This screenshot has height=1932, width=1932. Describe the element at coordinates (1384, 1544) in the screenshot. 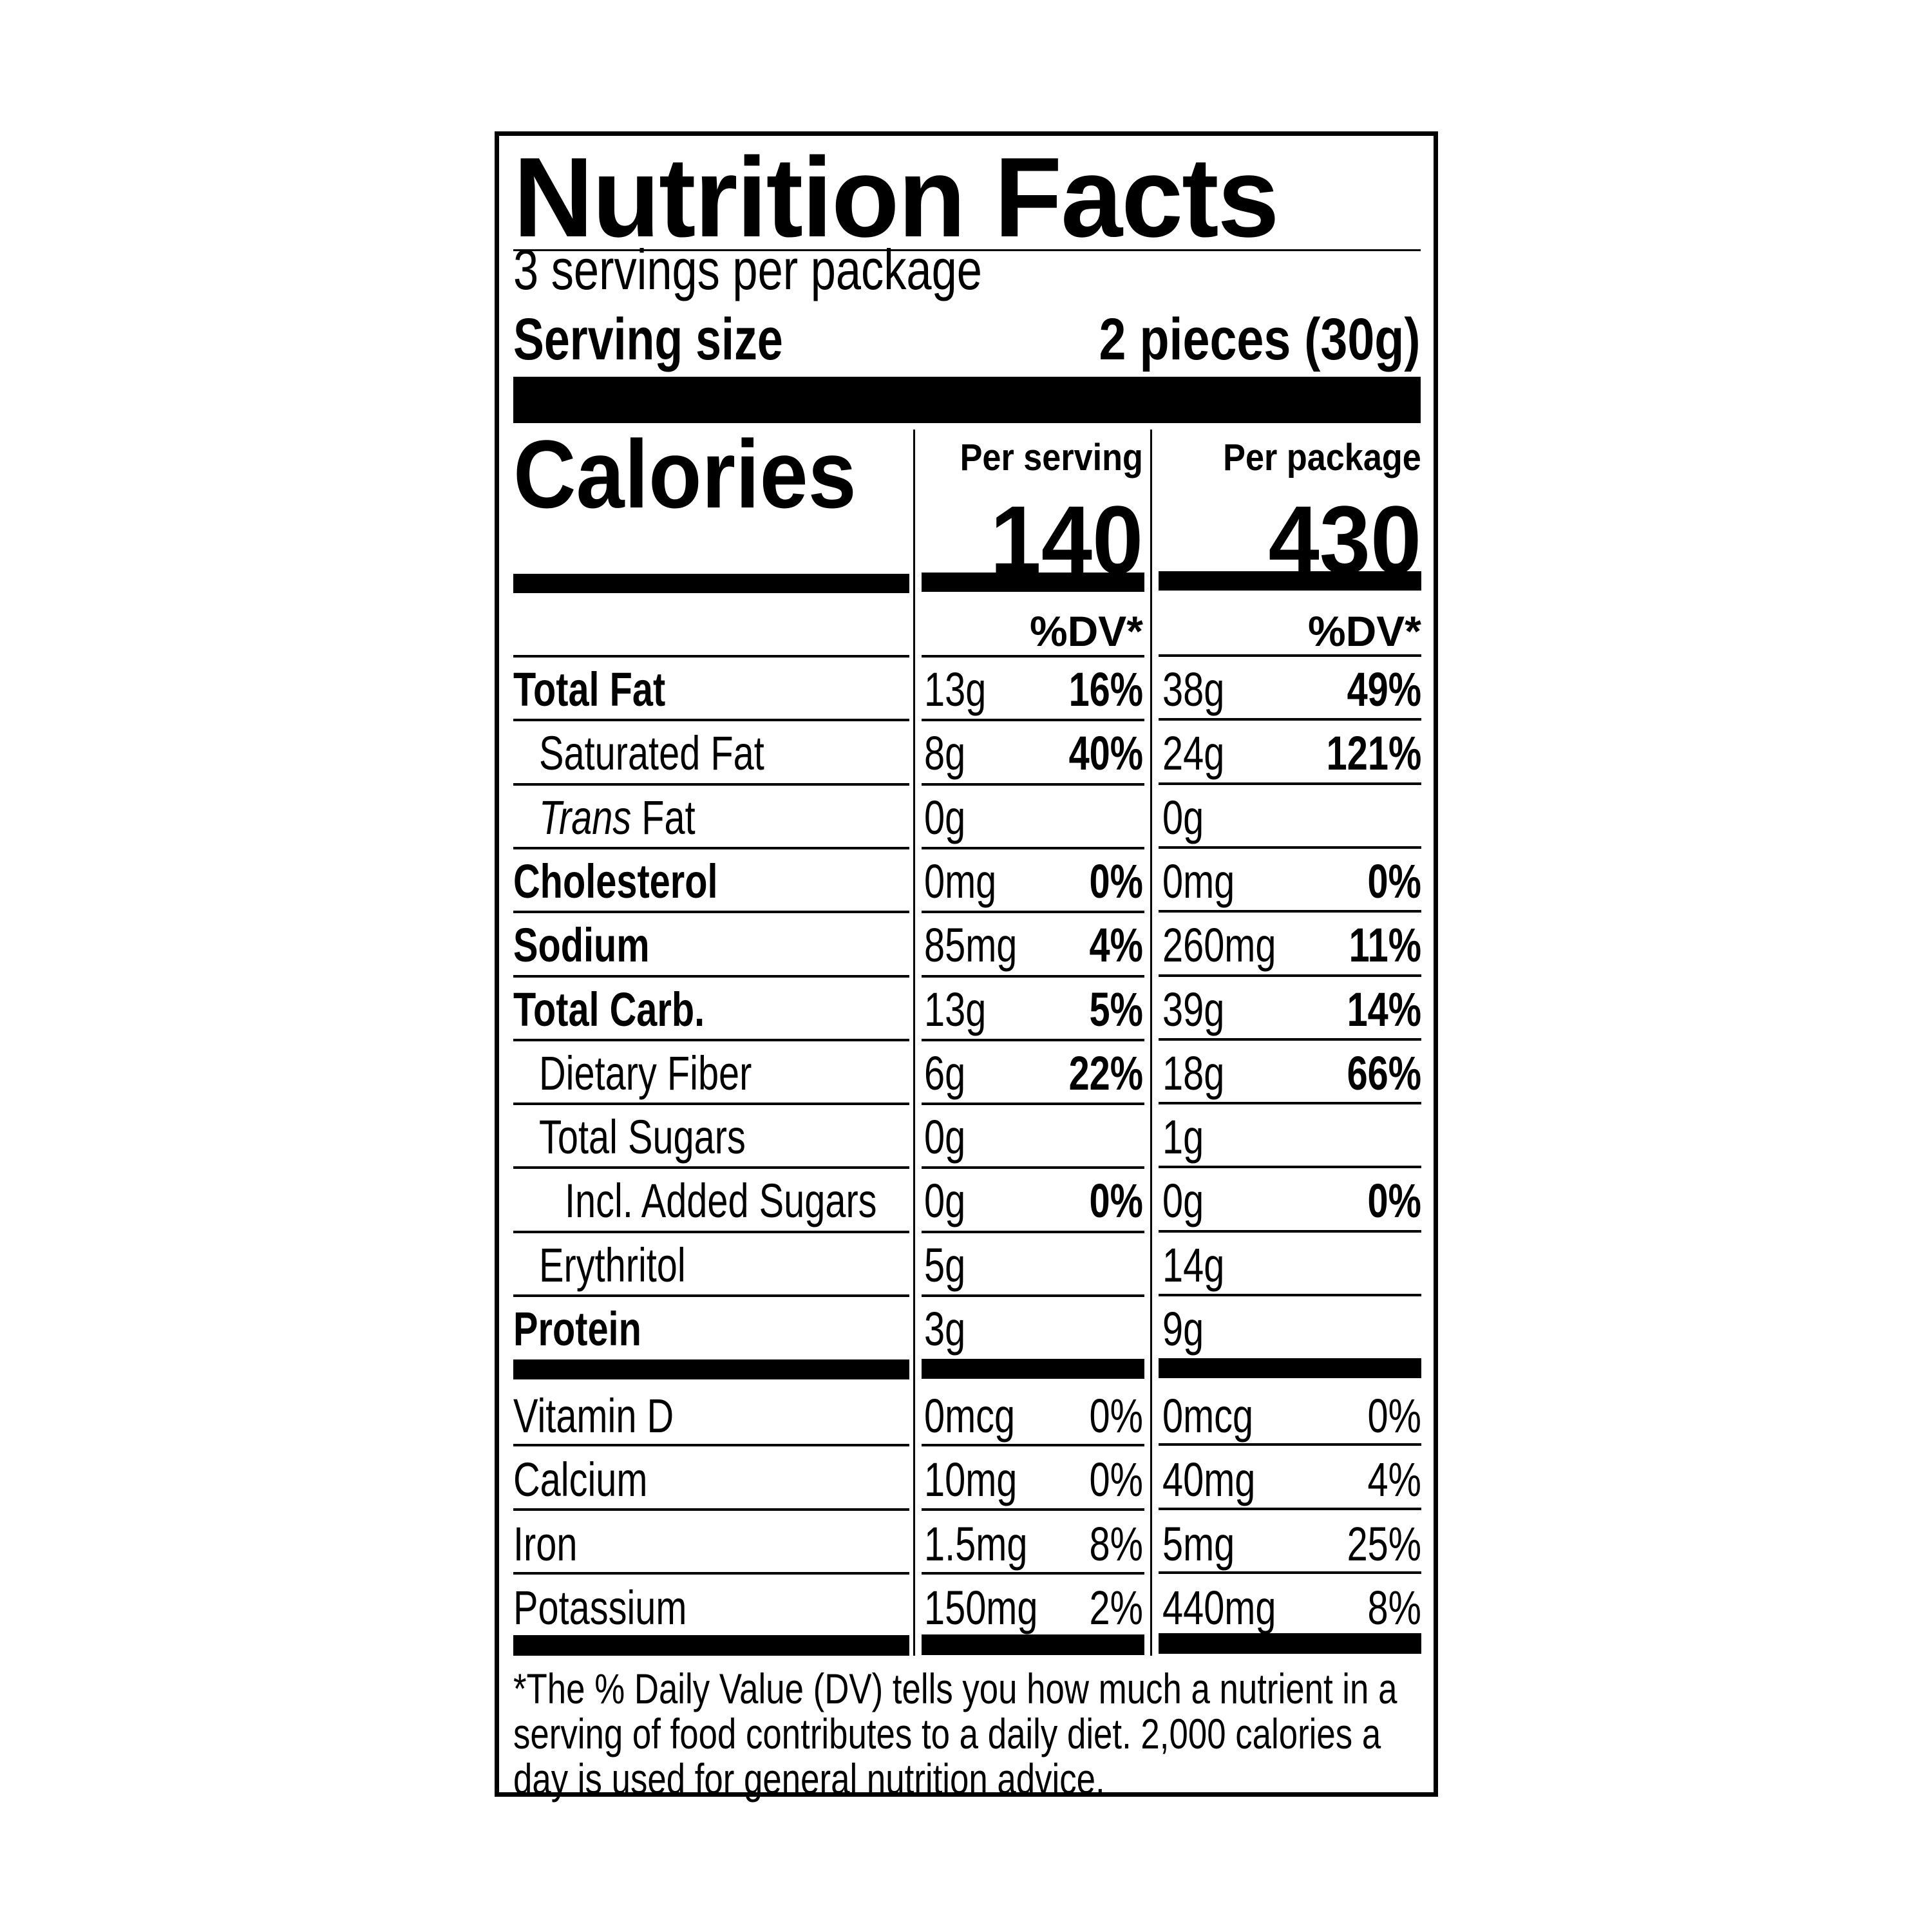

I see `package-daily-value: 25%` at that location.